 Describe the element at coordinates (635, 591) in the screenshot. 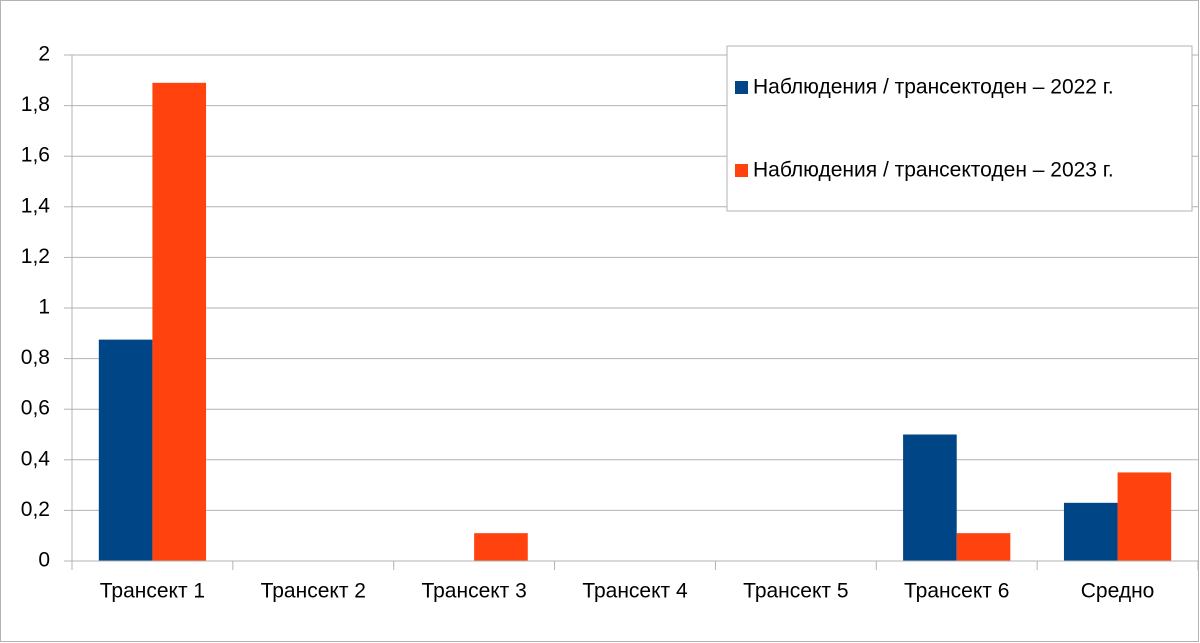

I see `x-tick-label: Трансект 4` at that location.